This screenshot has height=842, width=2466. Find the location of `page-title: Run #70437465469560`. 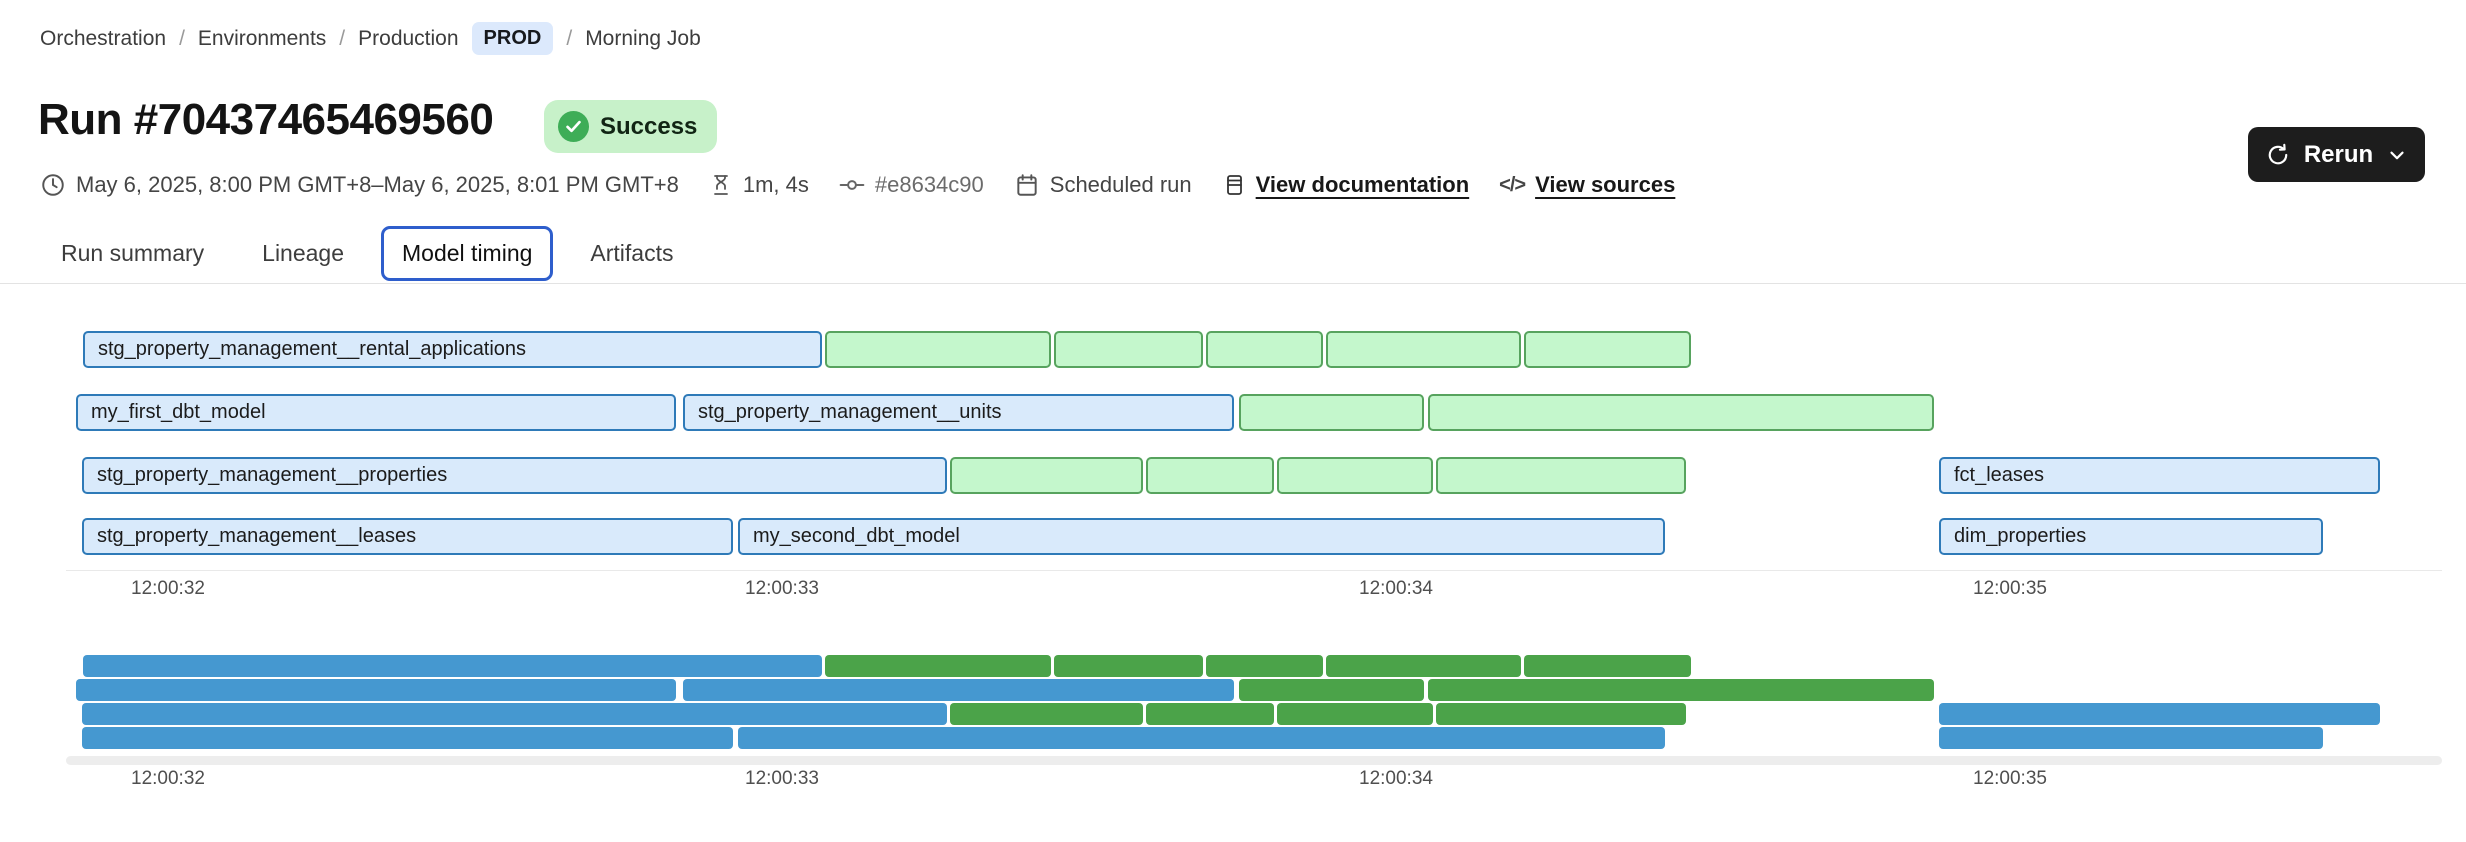

page-title: Run #70437465469560 is located at coordinates (266, 119).